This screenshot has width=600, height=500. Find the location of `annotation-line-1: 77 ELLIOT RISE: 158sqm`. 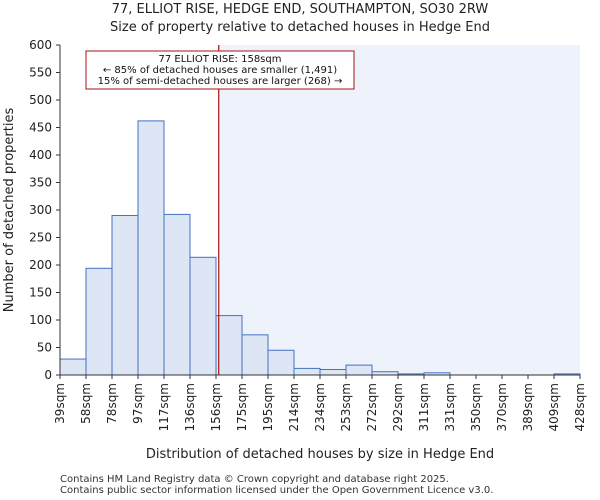

annotation-line-1: 77 ELLIOT RISE: 158sqm is located at coordinates (220, 59).